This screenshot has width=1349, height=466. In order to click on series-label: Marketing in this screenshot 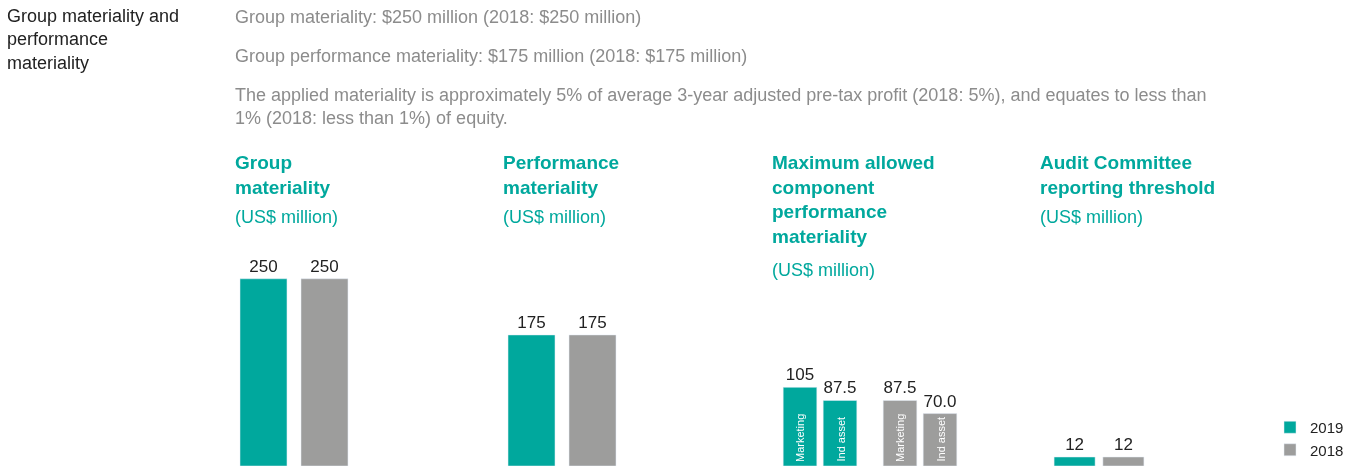, I will do `click(800, 437)`.